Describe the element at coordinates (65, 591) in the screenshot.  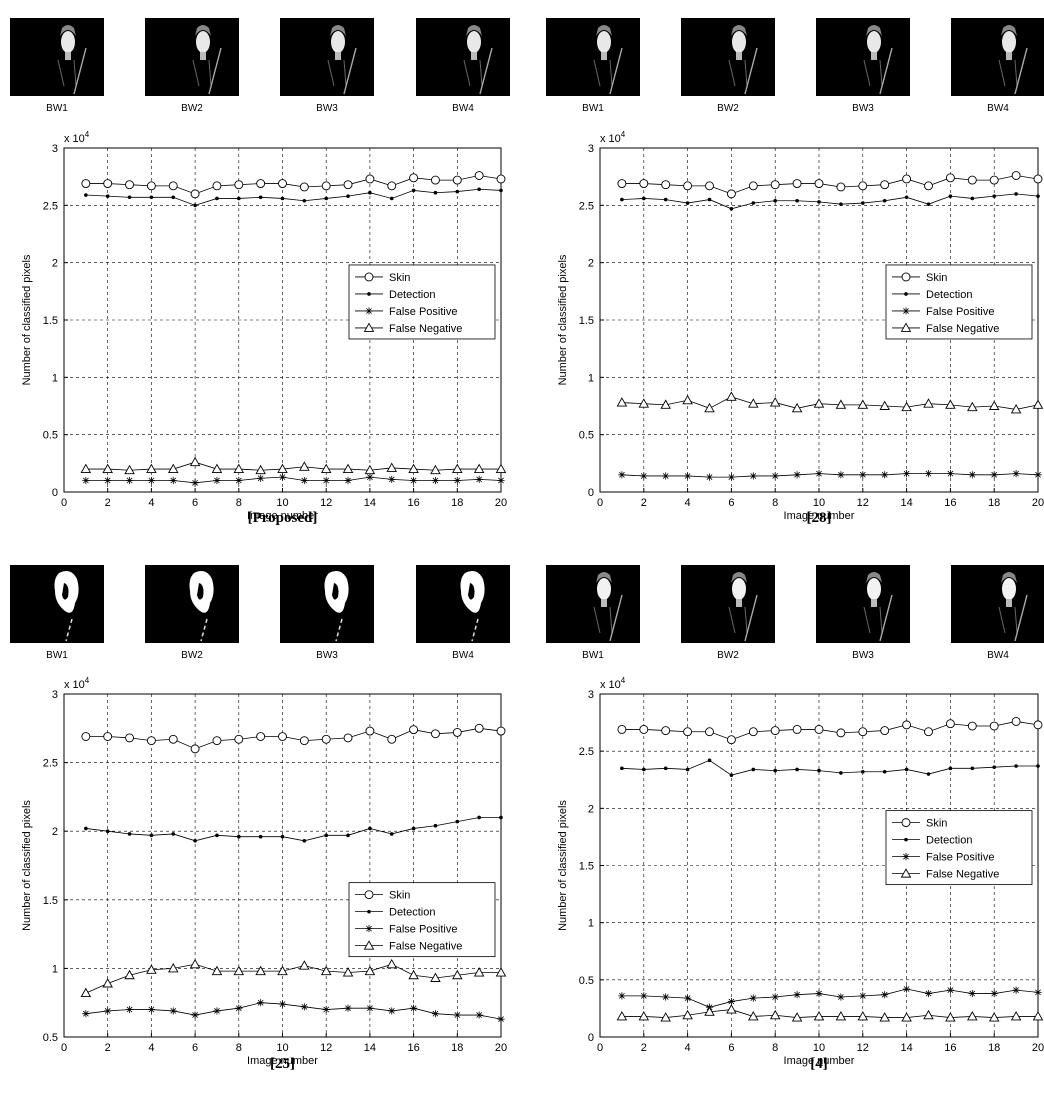
I see `skin-hole-shape` at that location.